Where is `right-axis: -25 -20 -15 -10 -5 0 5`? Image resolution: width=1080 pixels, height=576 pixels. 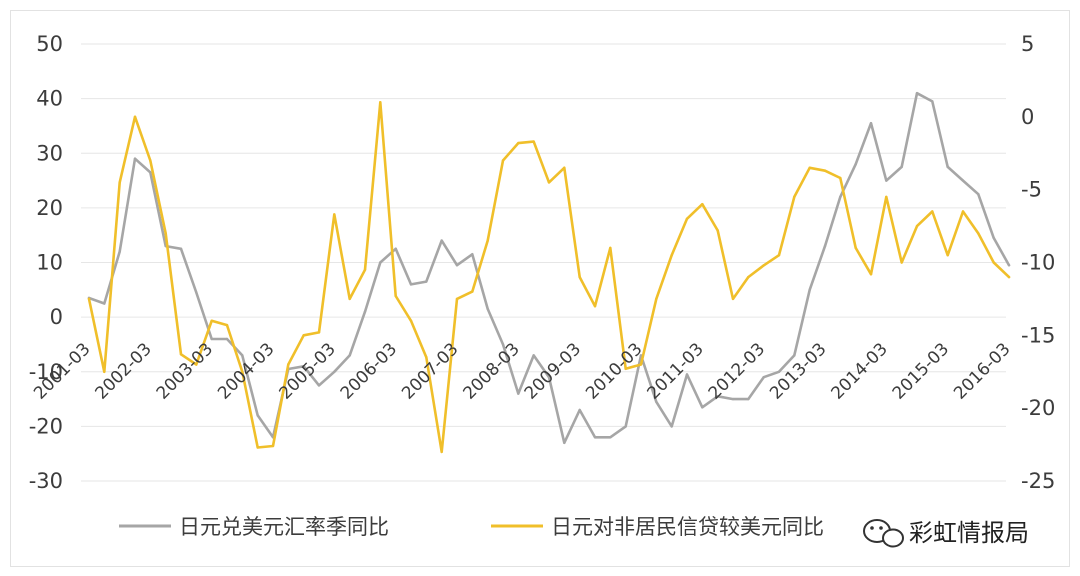
right-axis: -25 -20 -15 -10 -5 0 5 is located at coordinates (1038, 262).